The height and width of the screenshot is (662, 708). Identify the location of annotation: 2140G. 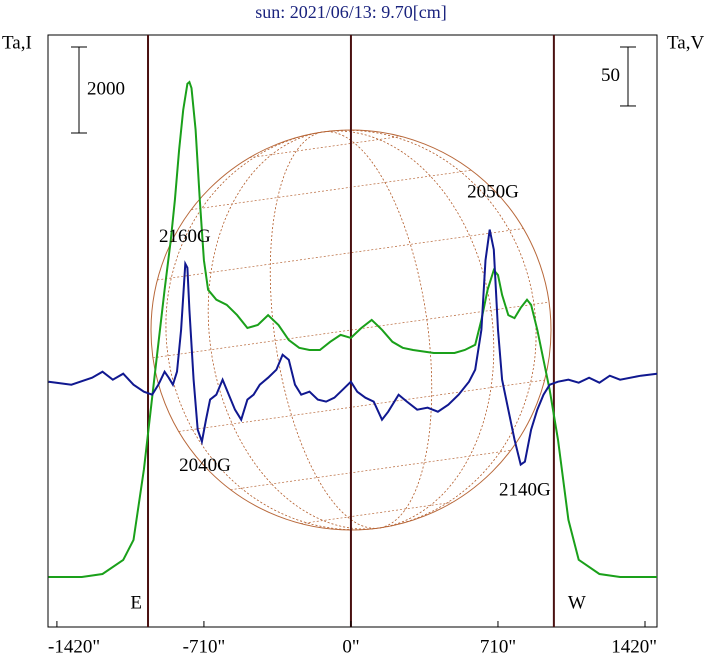
(525, 490).